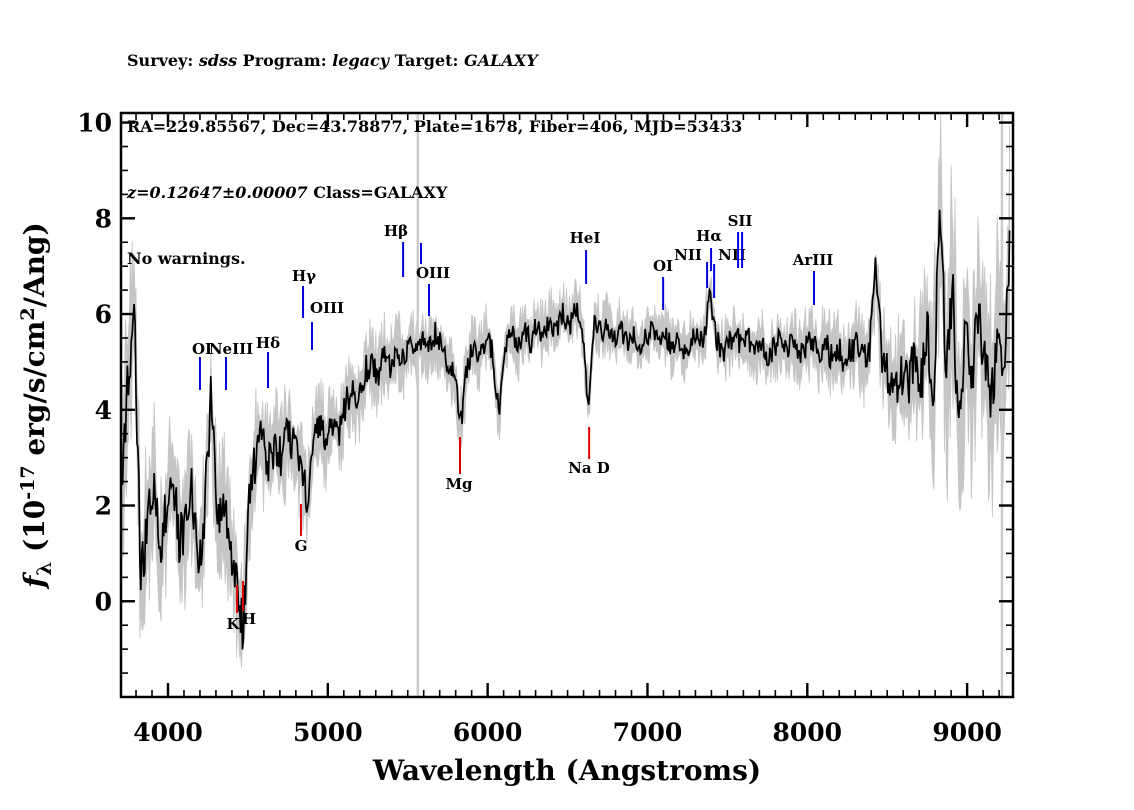 Image resolution: width=1134 pixels, height=810 pixels. Describe the element at coordinates (103, 601) in the screenshot. I see `y-tick-label: 0` at that location.